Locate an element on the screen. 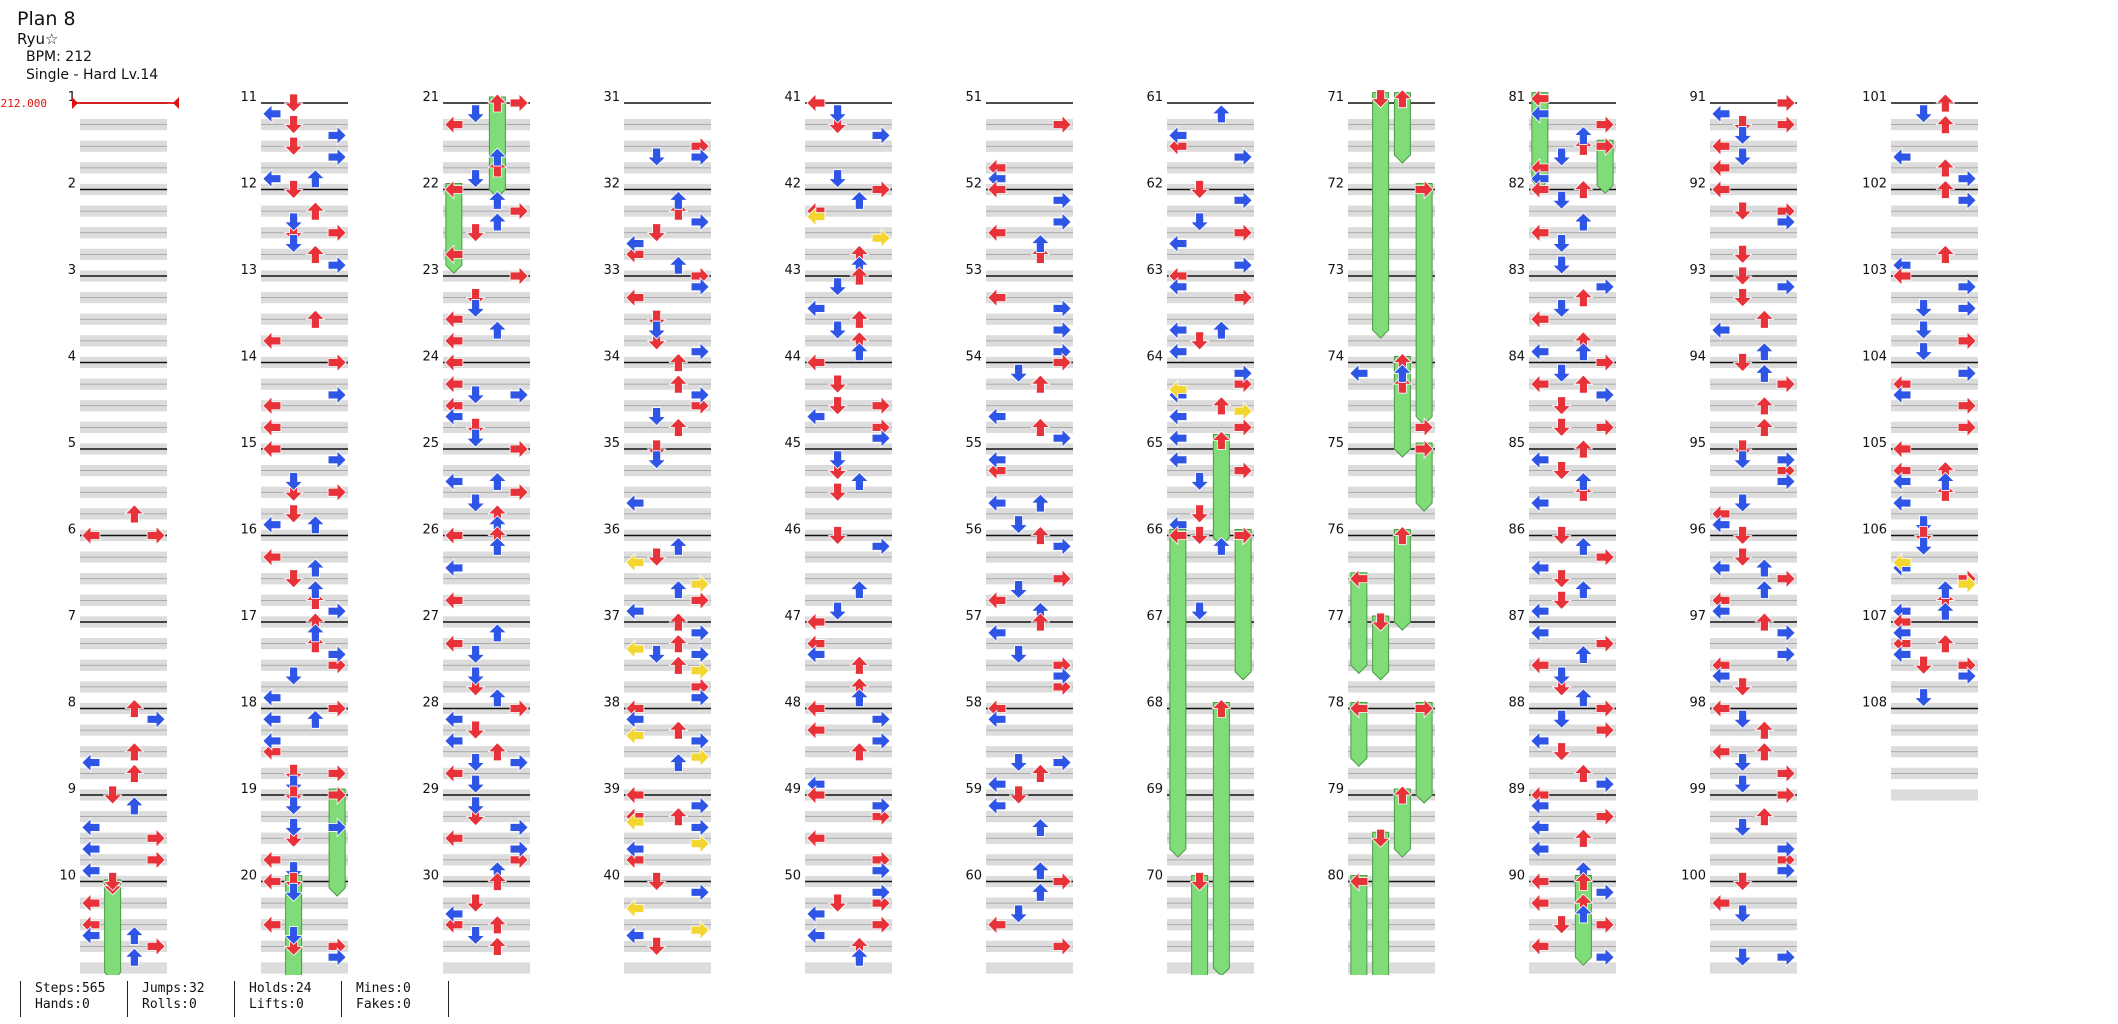  measure-number: 57 is located at coordinates (973, 616).